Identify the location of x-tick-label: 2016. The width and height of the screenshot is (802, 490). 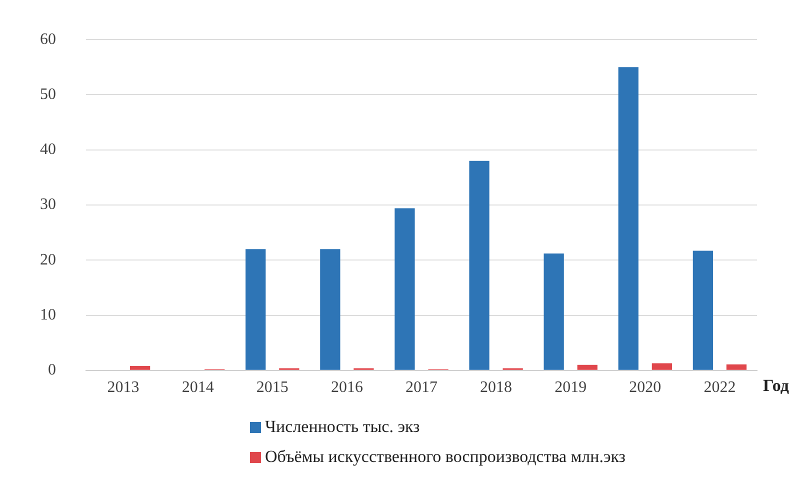
(346, 387).